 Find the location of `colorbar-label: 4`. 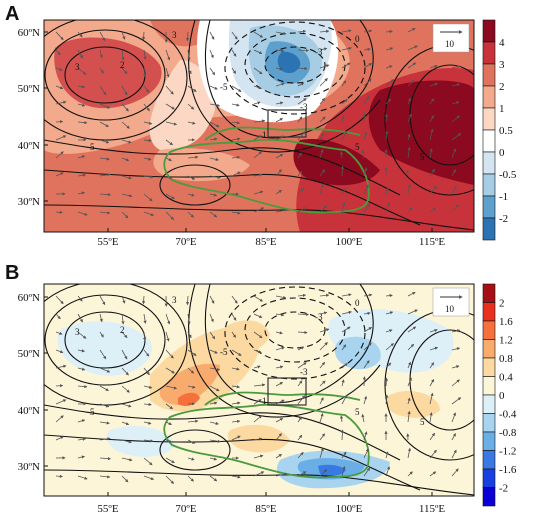

colorbar-label: 4 is located at coordinates (502, 43).